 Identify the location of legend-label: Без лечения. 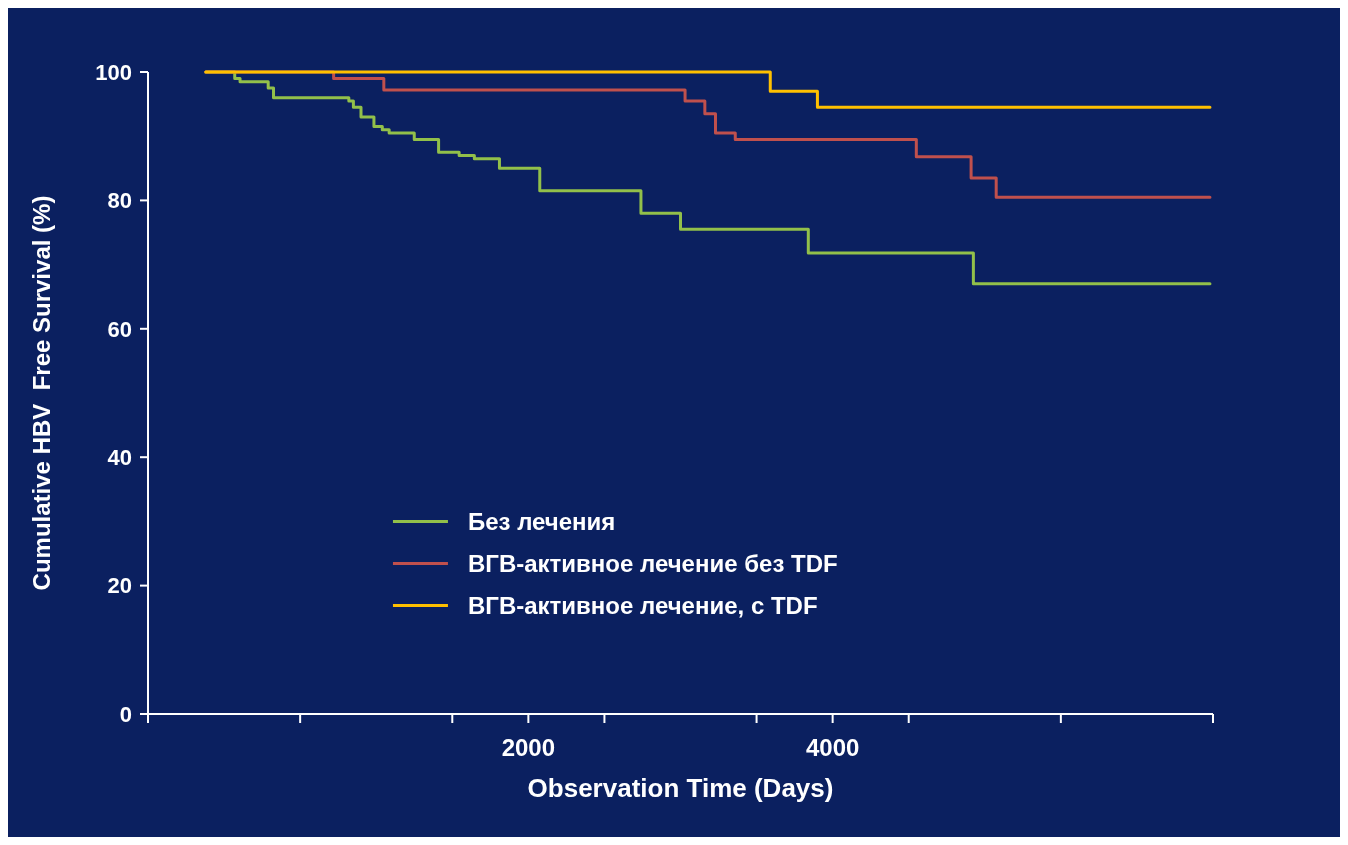
(541, 521).